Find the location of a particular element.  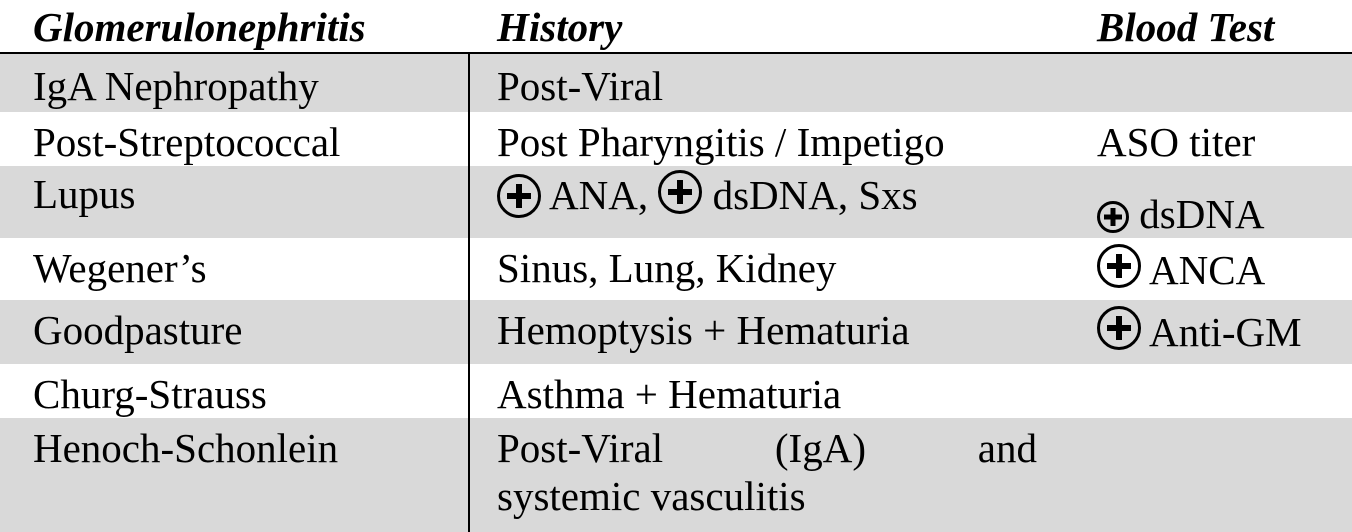

header-blood-test: Blood Test is located at coordinates (1186, 27).